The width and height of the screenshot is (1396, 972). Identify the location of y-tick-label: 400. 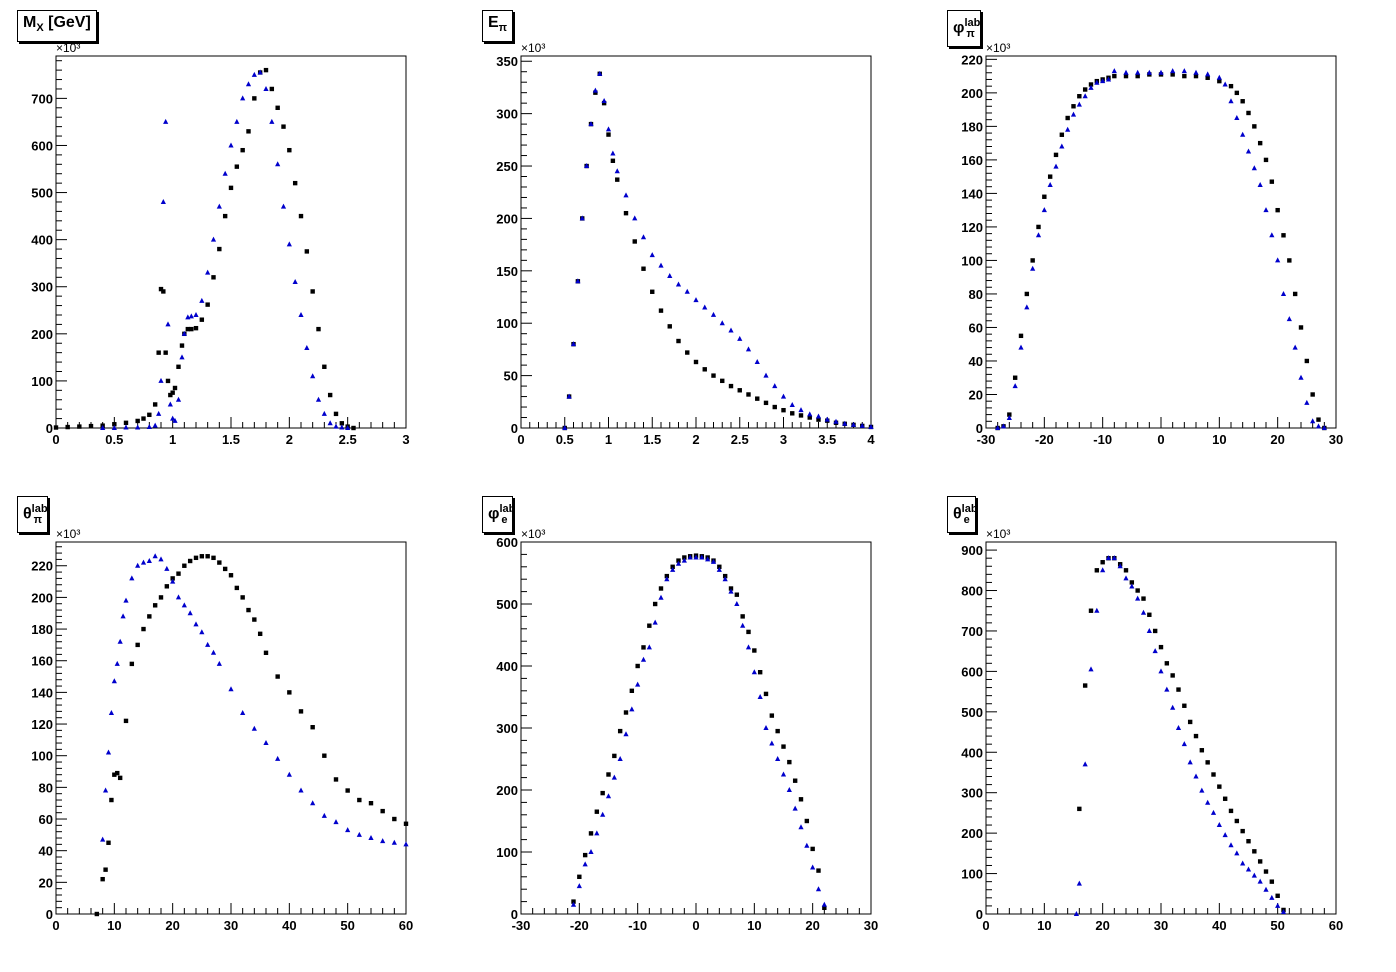
(507, 666).